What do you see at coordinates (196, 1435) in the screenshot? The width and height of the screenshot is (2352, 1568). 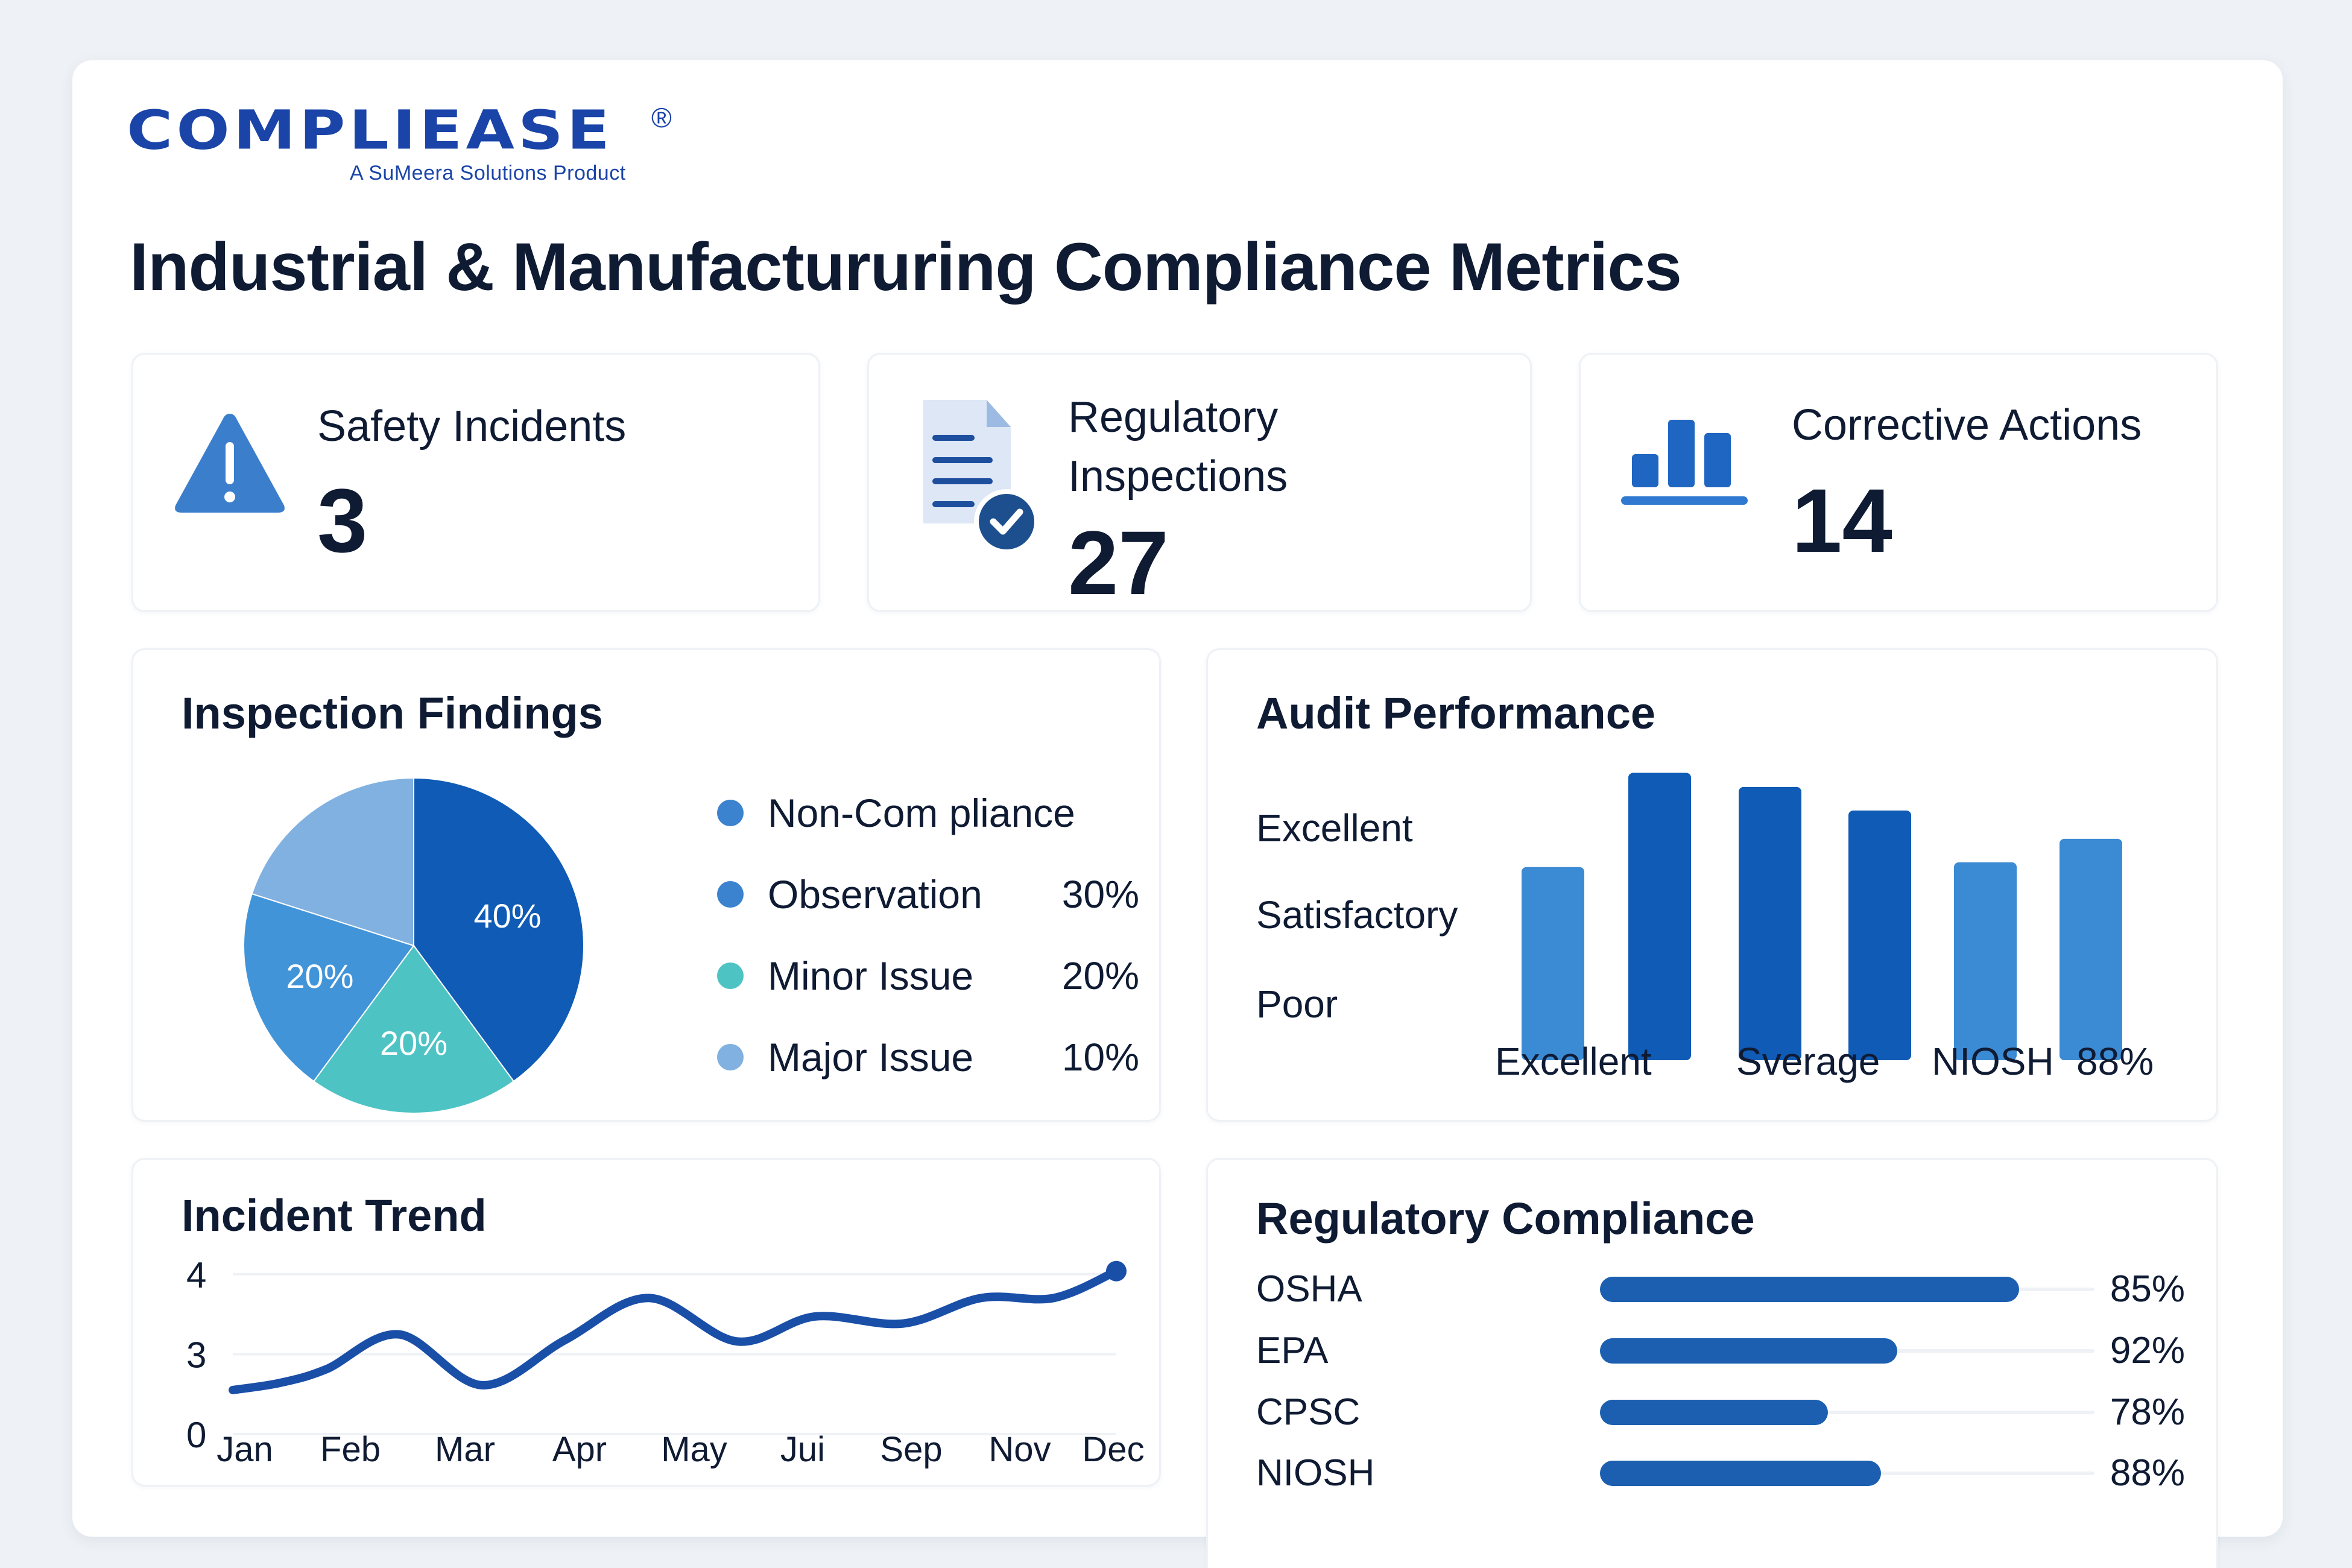 I see `y-tick-label: 0` at bounding box center [196, 1435].